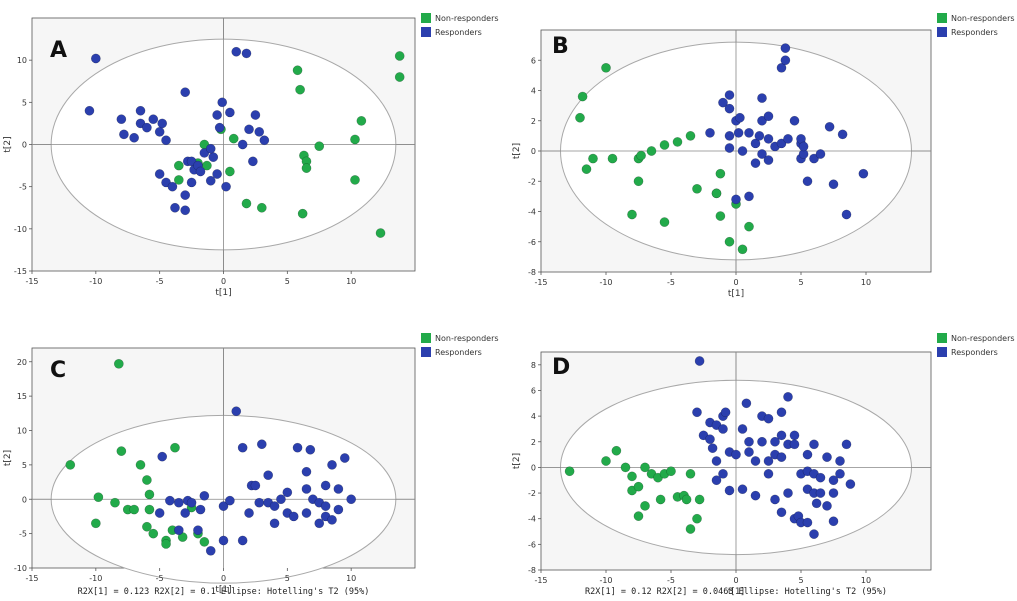 The width and height of the screenshot is (1017, 601). What do you see at coordinates (58, 370) in the screenshot?
I see `panel-label: C` at bounding box center [58, 370].